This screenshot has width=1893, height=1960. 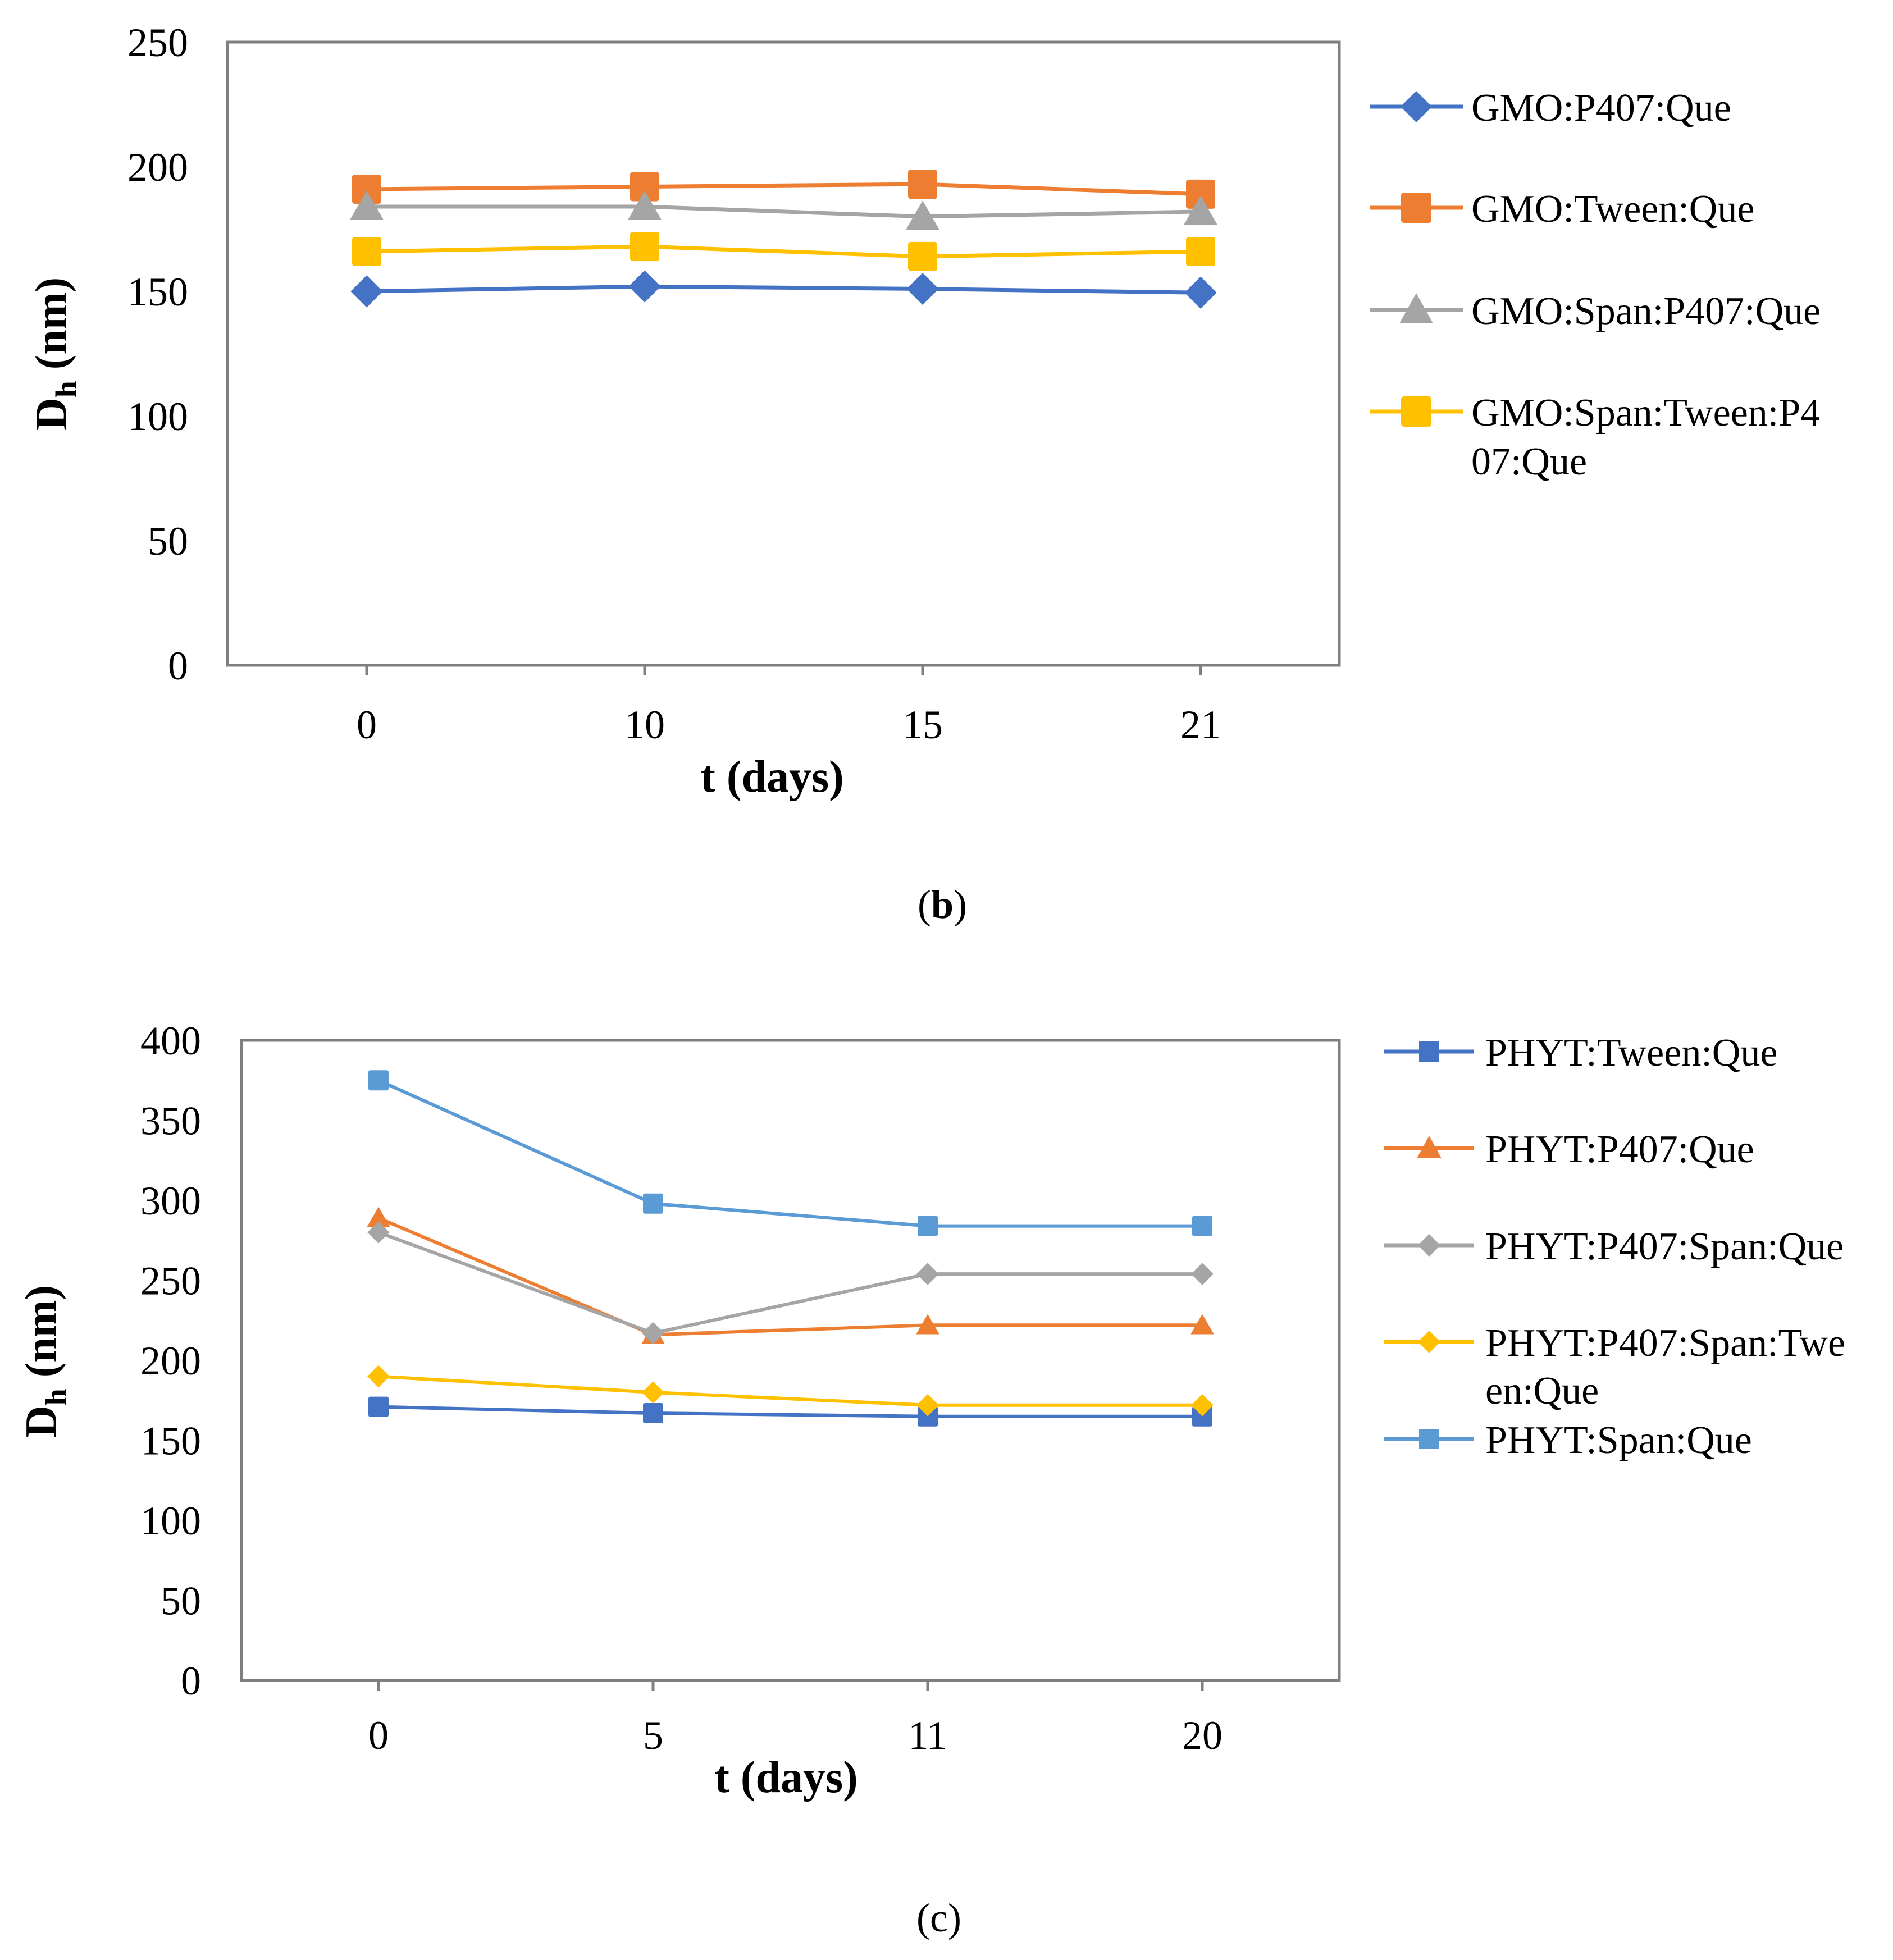 What do you see at coordinates (653, 1735) in the screenshot?
I see `x-tick-c-1: 5` at bounding box center [653, 1735].